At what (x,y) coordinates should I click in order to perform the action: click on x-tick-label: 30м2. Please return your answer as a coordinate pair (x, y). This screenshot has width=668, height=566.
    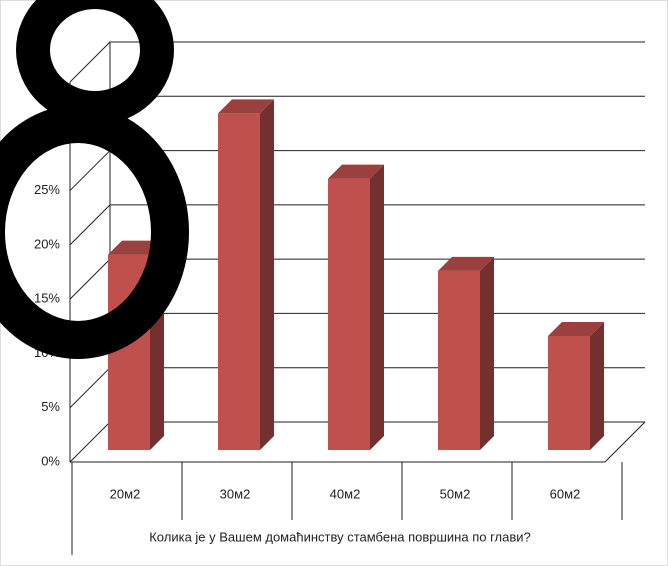
    Looking at the image, I should click on (235, 493).